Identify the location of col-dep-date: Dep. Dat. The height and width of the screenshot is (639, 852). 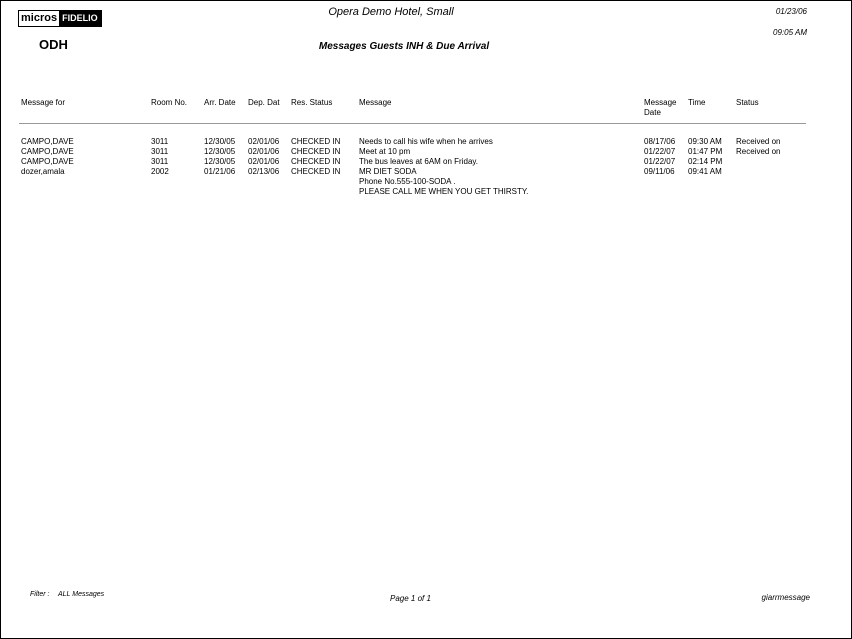
(264, 102).